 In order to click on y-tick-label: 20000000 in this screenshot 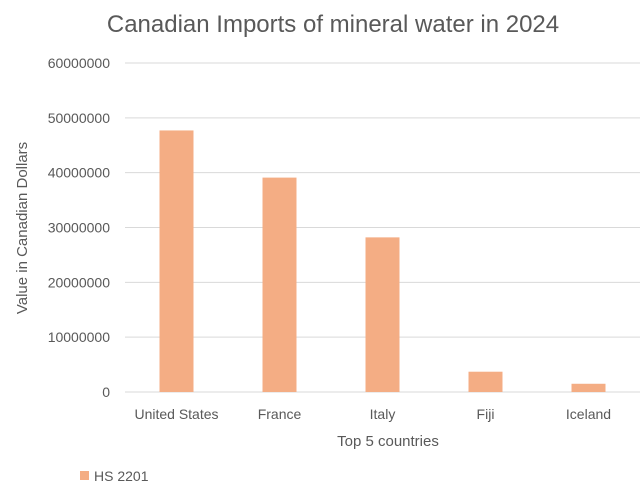, I will do `click(79, 282)`.